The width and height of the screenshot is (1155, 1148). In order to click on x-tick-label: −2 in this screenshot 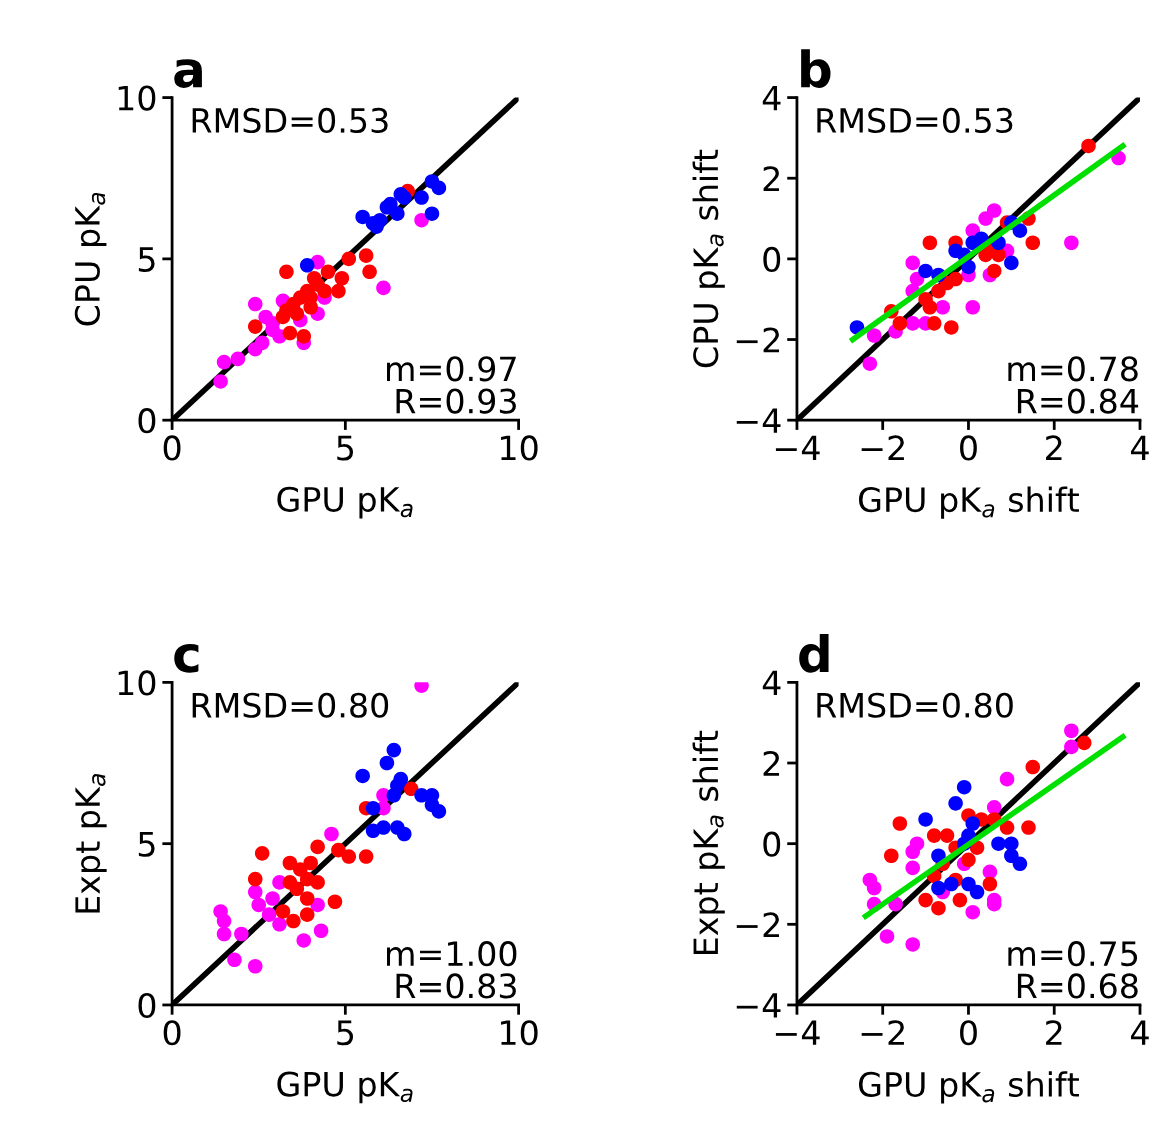, I will do `click(882, 448)`.